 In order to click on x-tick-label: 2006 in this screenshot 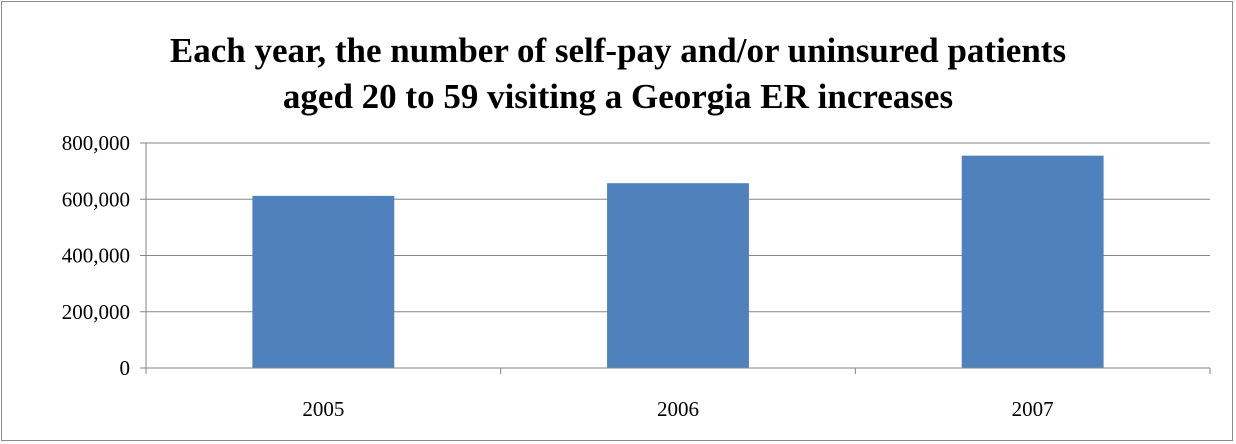, I will do `click(678, 409)`.